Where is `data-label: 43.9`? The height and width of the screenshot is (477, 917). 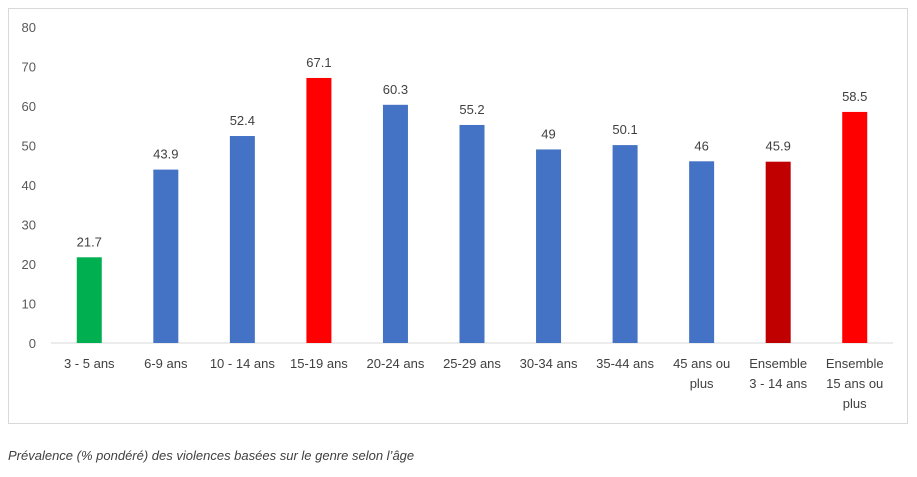
data-label: 43.9 is located at coordinates (165, 154).